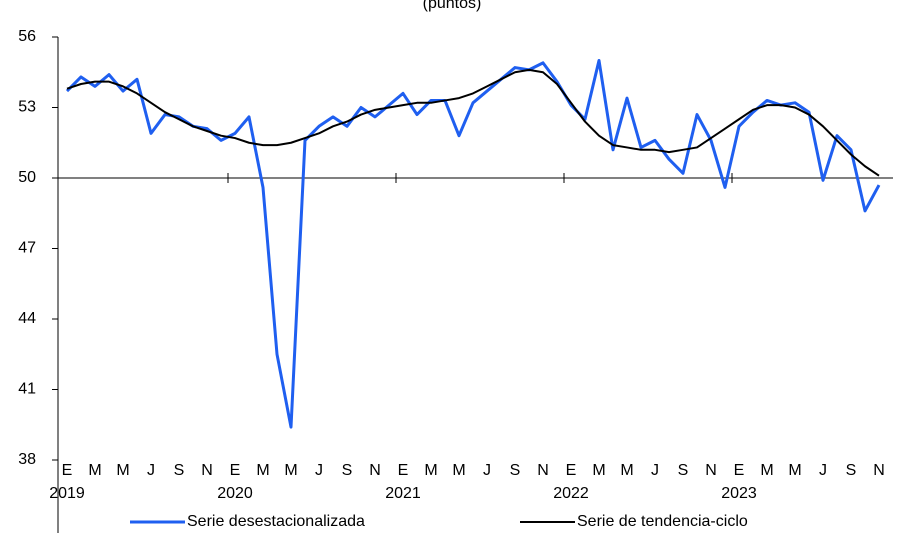 This screenshot has width=902, height=533. Describe the element at coordinates (276, 521) in the screenshot. I see `legend-label: Serie desestacionalizada` at that location.